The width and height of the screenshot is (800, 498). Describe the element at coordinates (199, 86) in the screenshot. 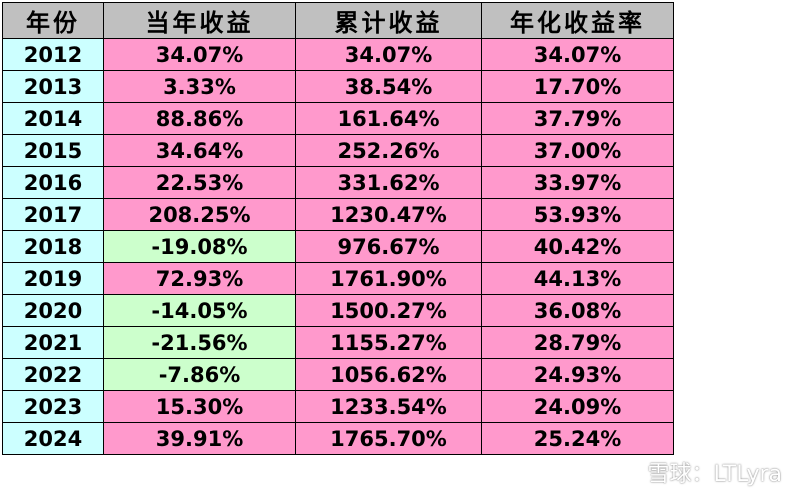

I see `annual-return-cell: 3.33%` at that location.